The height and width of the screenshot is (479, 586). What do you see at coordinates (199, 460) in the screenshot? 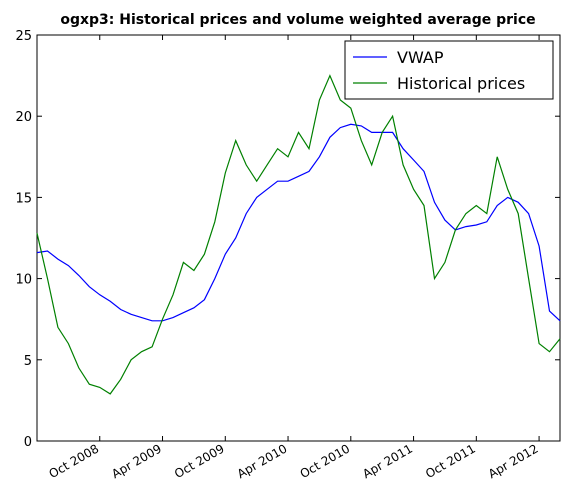
I see `x-tick-label: Oct 2009` at bounding box center [199, 460].